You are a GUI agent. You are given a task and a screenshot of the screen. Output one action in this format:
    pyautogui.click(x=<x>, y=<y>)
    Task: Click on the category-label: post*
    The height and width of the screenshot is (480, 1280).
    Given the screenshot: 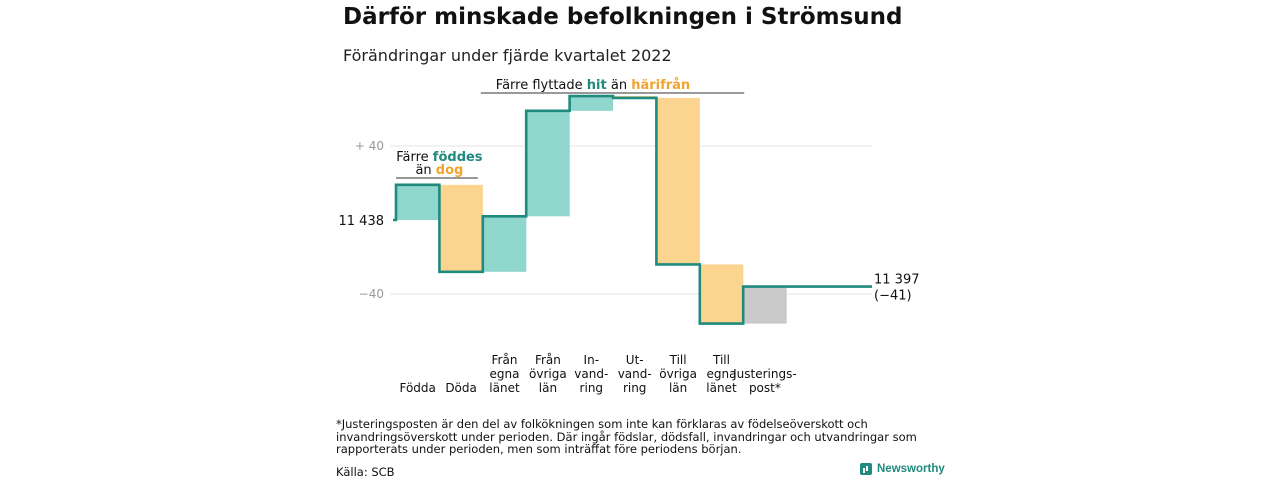 What is the action you would take?
    pyautogui.click(x=765, y=388)
    